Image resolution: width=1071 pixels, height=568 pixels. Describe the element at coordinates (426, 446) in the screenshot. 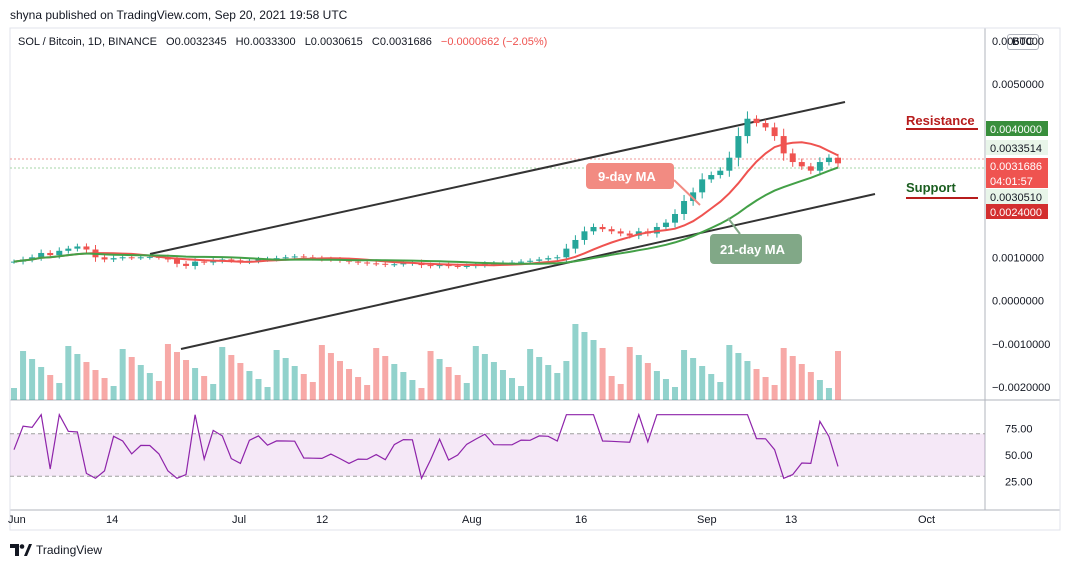

I see `rsi-line` at that location.